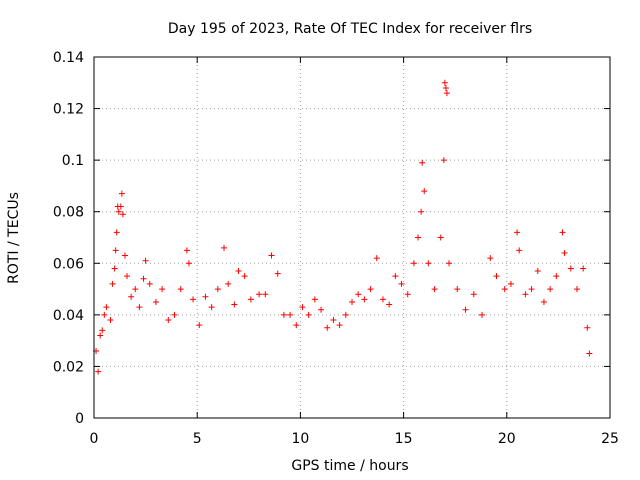 The height and width of the screenshot is (480, 640). Describe the element at coordinates (79, 419) in the screenshot. I see `y-tick-label: 0` at that location.